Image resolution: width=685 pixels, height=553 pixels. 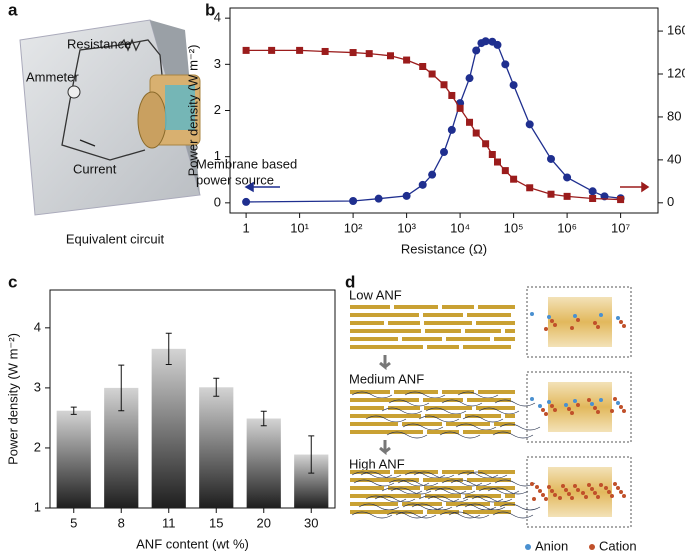 I want to click on wire, so click(x=103, y=130).